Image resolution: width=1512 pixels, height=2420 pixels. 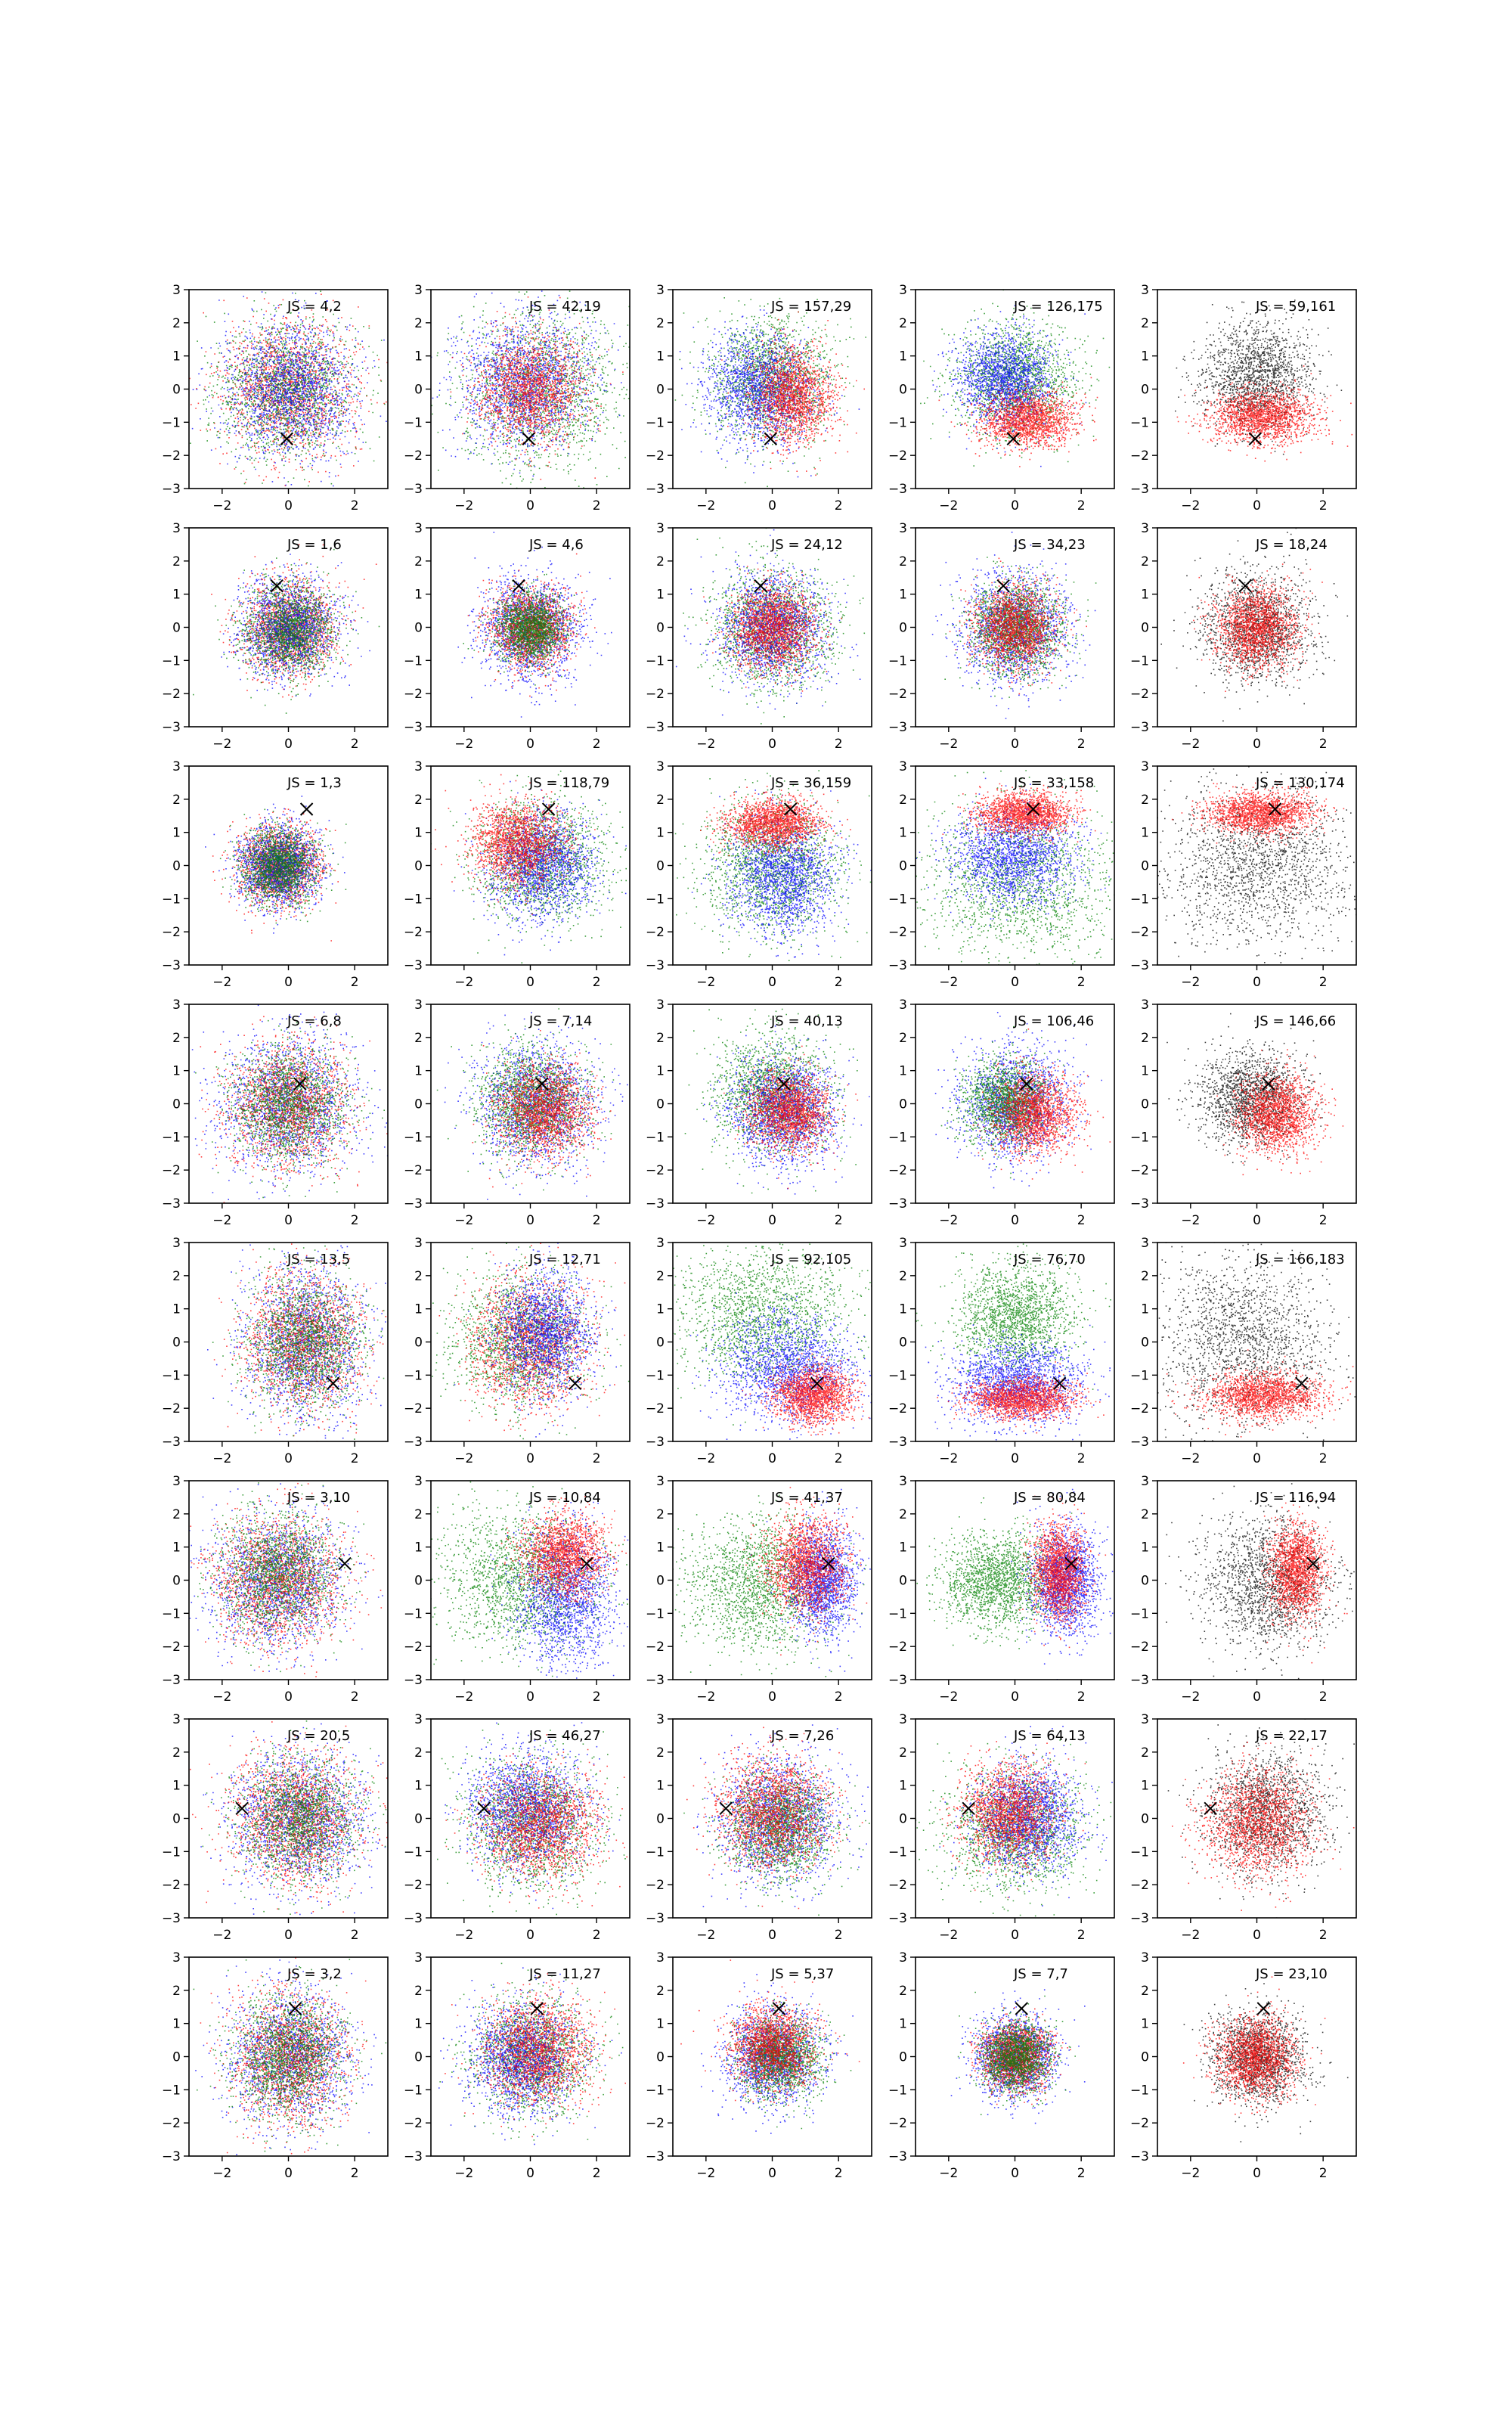 I want to click on x-marker, so click(x=277, y=586).